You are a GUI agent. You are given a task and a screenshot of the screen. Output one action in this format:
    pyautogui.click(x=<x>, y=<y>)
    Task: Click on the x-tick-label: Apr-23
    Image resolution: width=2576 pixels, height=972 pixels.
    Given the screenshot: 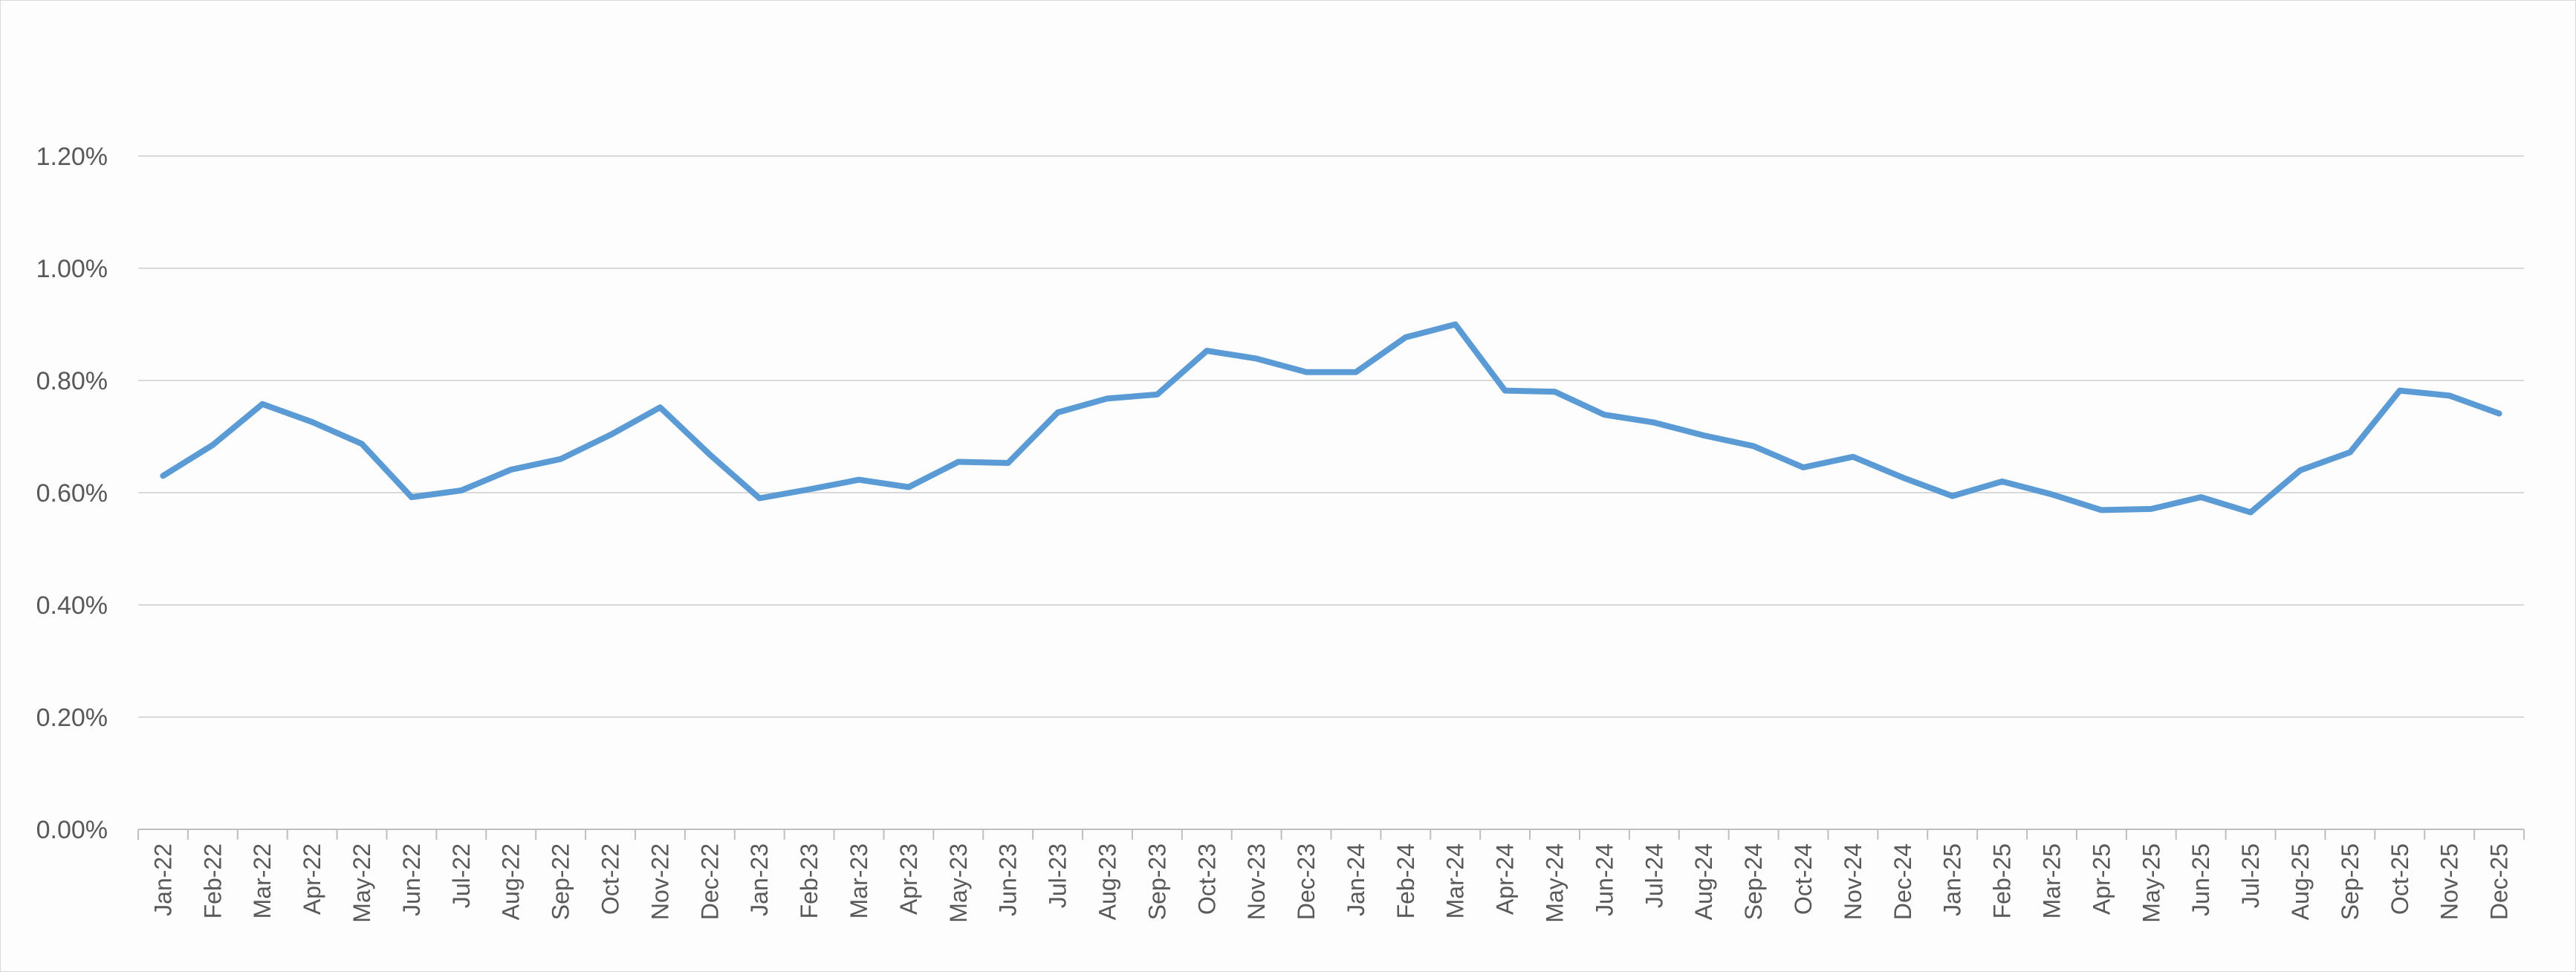 What is the action you would take?
    pyautogui.click(x=908, y=879)
    